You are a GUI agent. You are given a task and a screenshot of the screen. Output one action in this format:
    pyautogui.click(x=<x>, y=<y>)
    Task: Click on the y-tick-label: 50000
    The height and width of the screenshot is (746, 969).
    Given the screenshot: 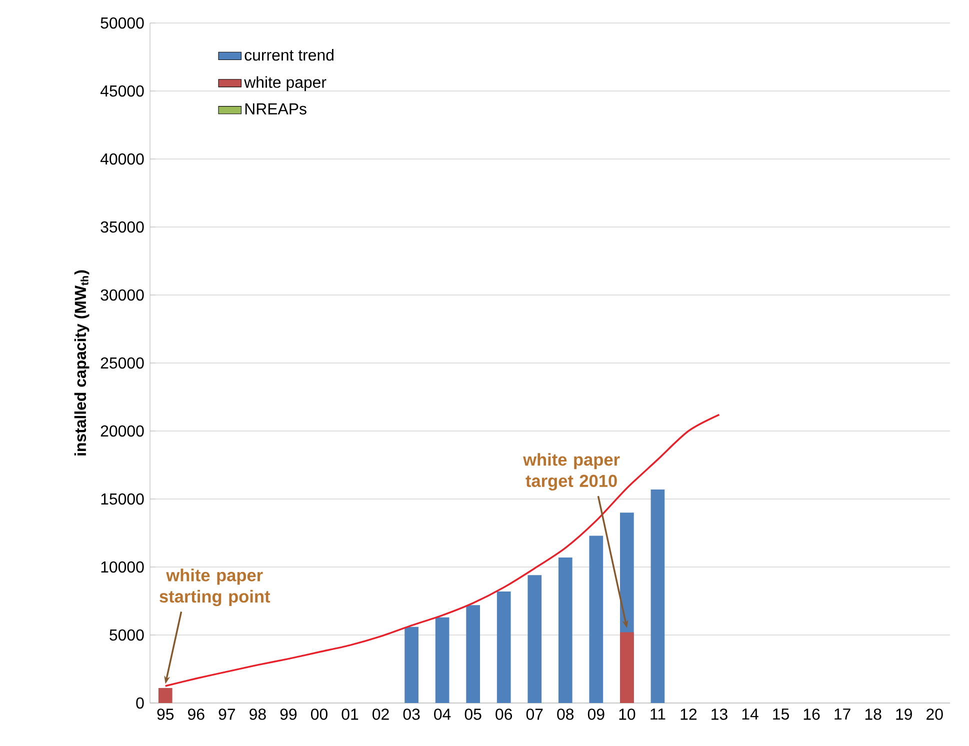 What is the action you would take?
    pyautogui.click(x=122, y=23)
    